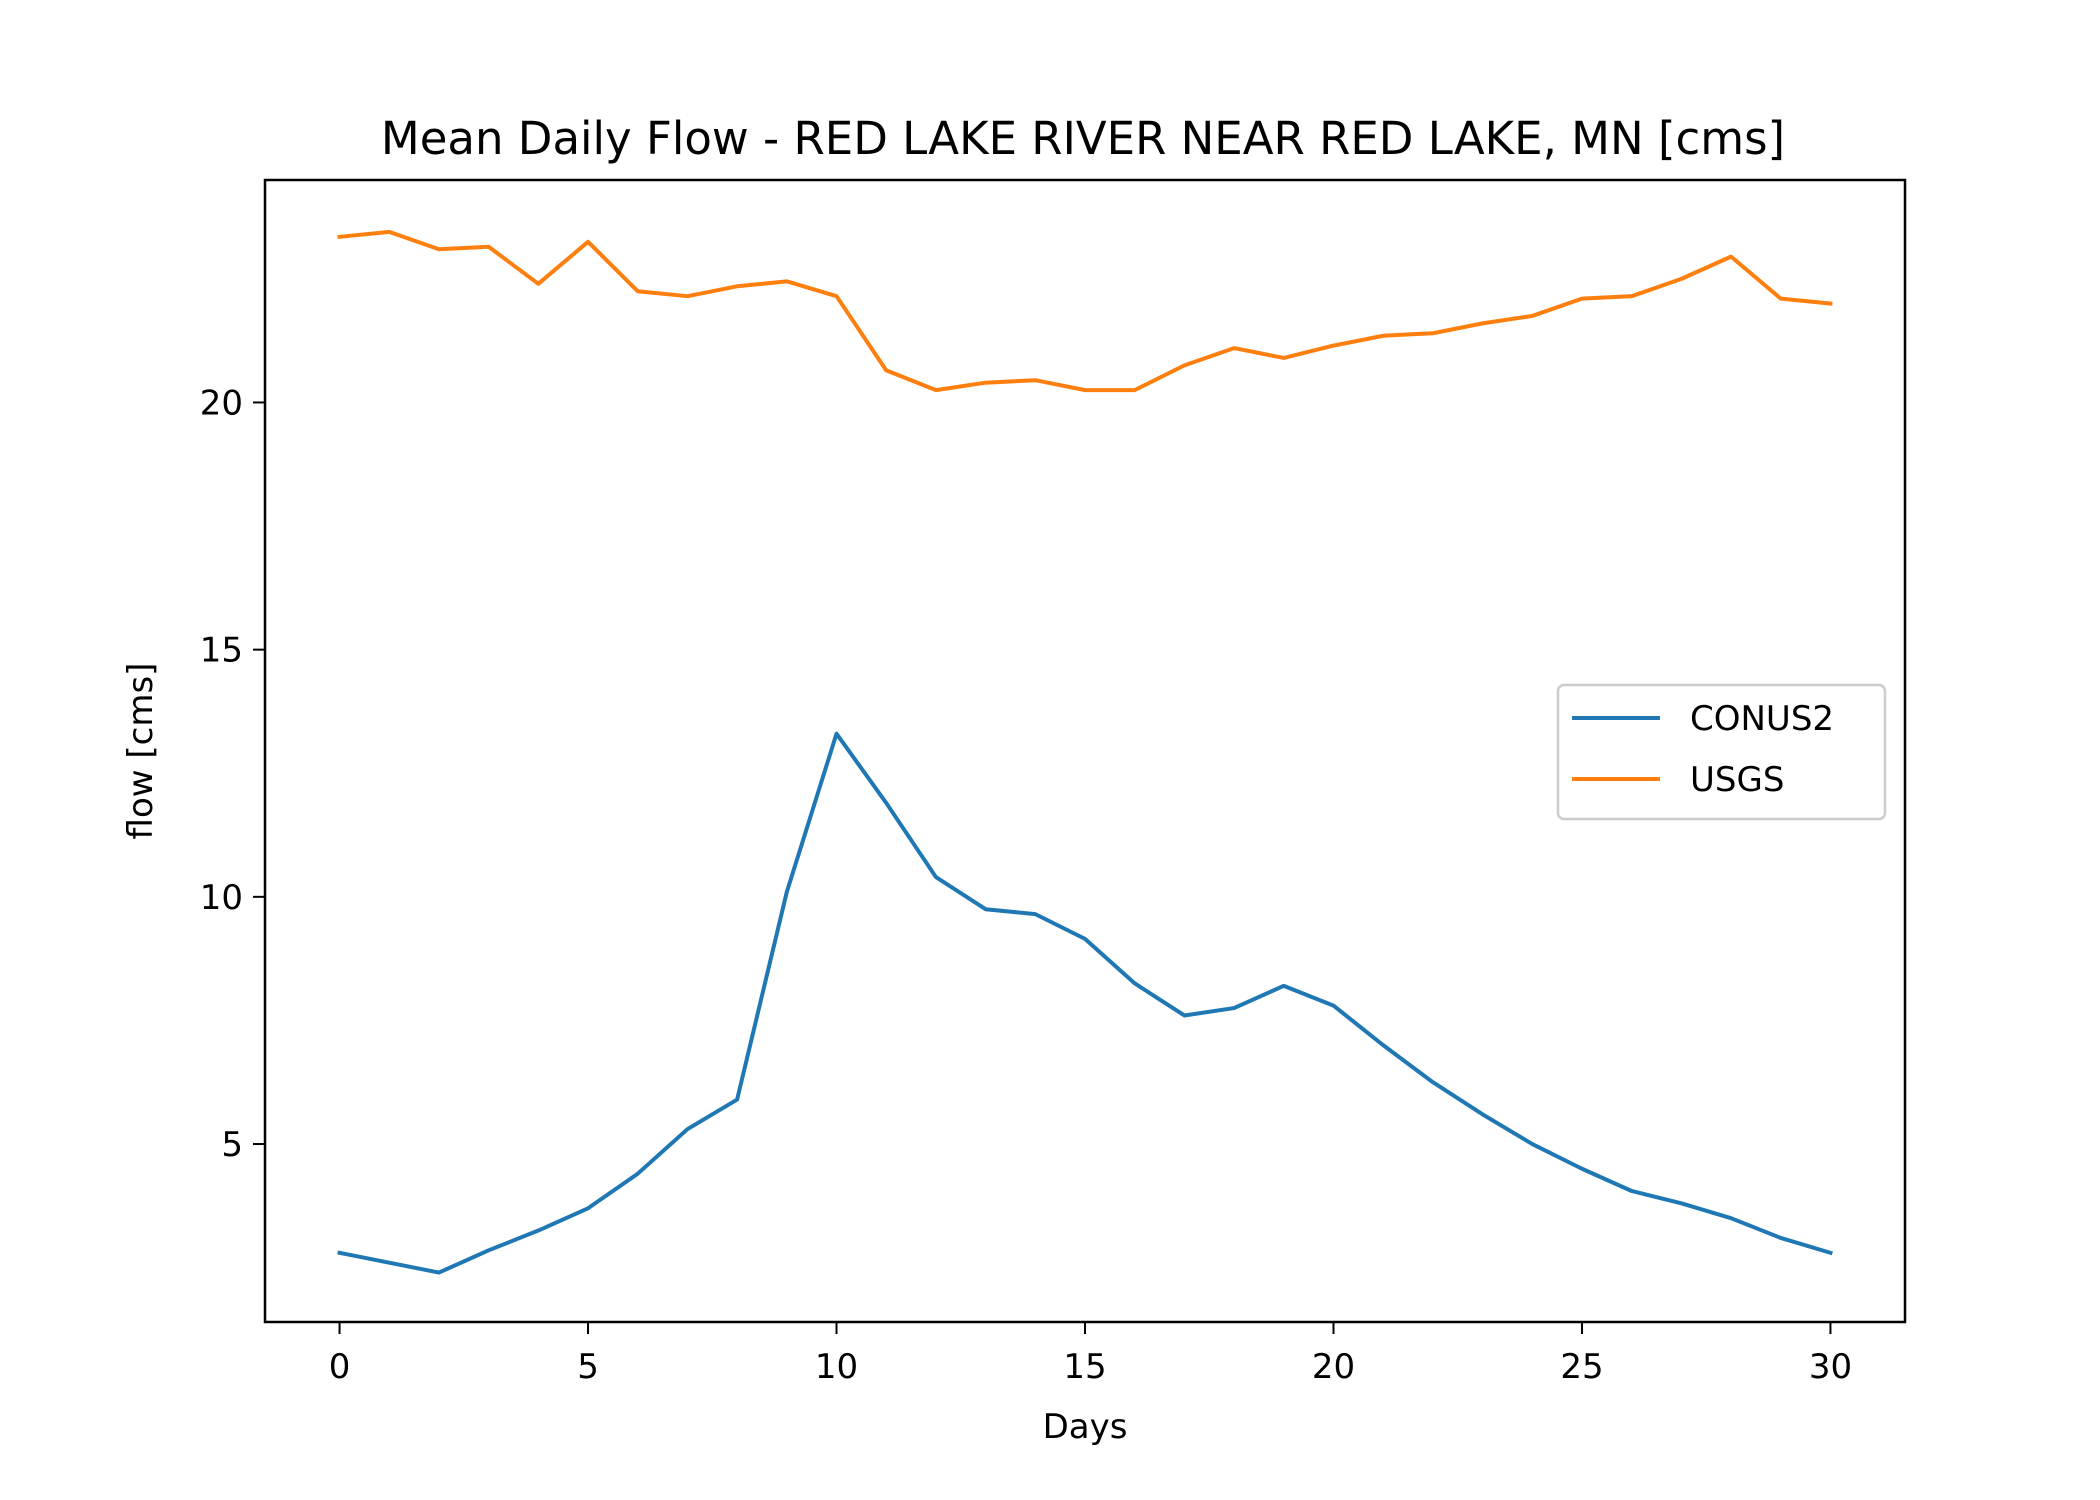 This screenshot has height=1500, width=2100. Describe the element at coordinates (232, 1145) in the screenshot. I see `y-tick-label: 5` at that location.